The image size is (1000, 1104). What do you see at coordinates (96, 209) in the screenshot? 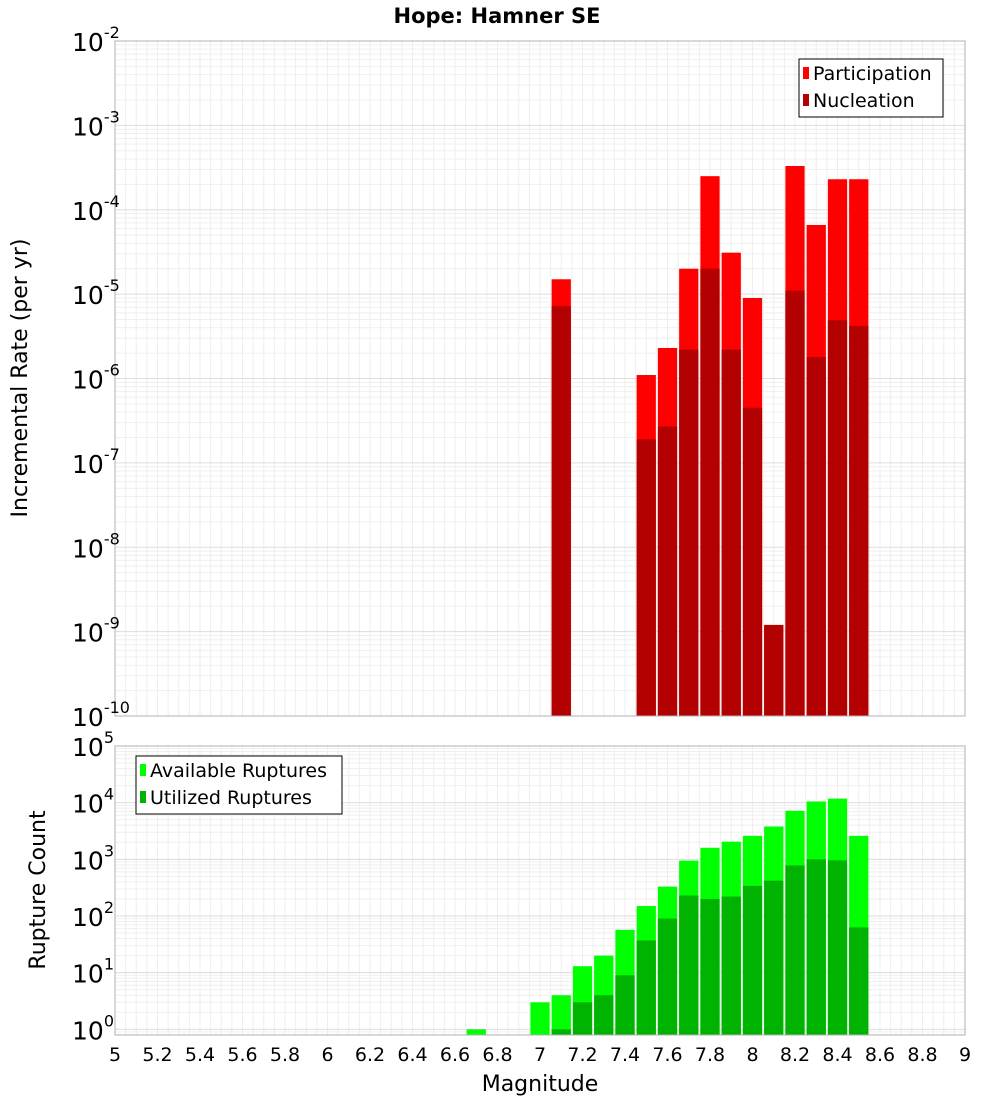
I see `y-tick-label: 10⁻⁴` at bounding box center [96, 209].